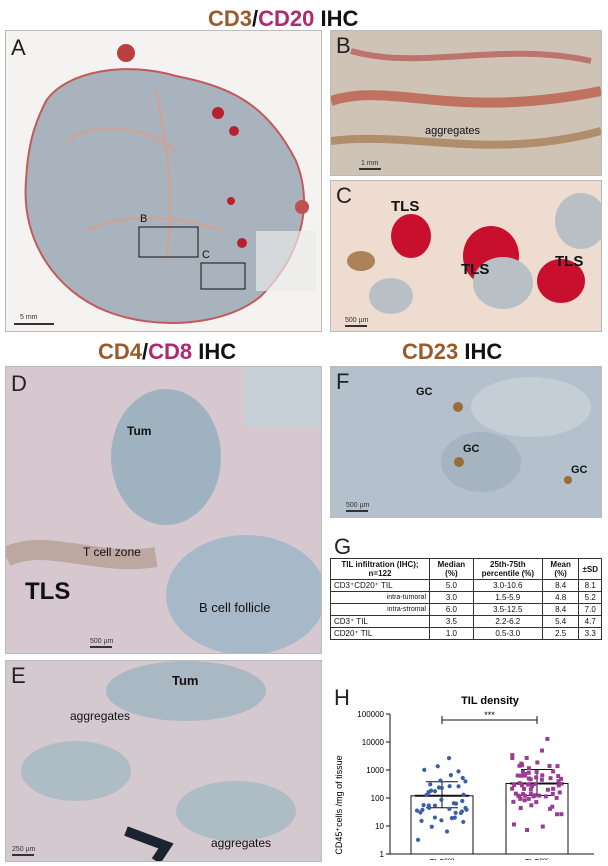 The image size is (608, 866). What do you see at coordinates (357, 511) in the screenshot?
I see `panel-f-scalebar` at bounding box center [357, 511].